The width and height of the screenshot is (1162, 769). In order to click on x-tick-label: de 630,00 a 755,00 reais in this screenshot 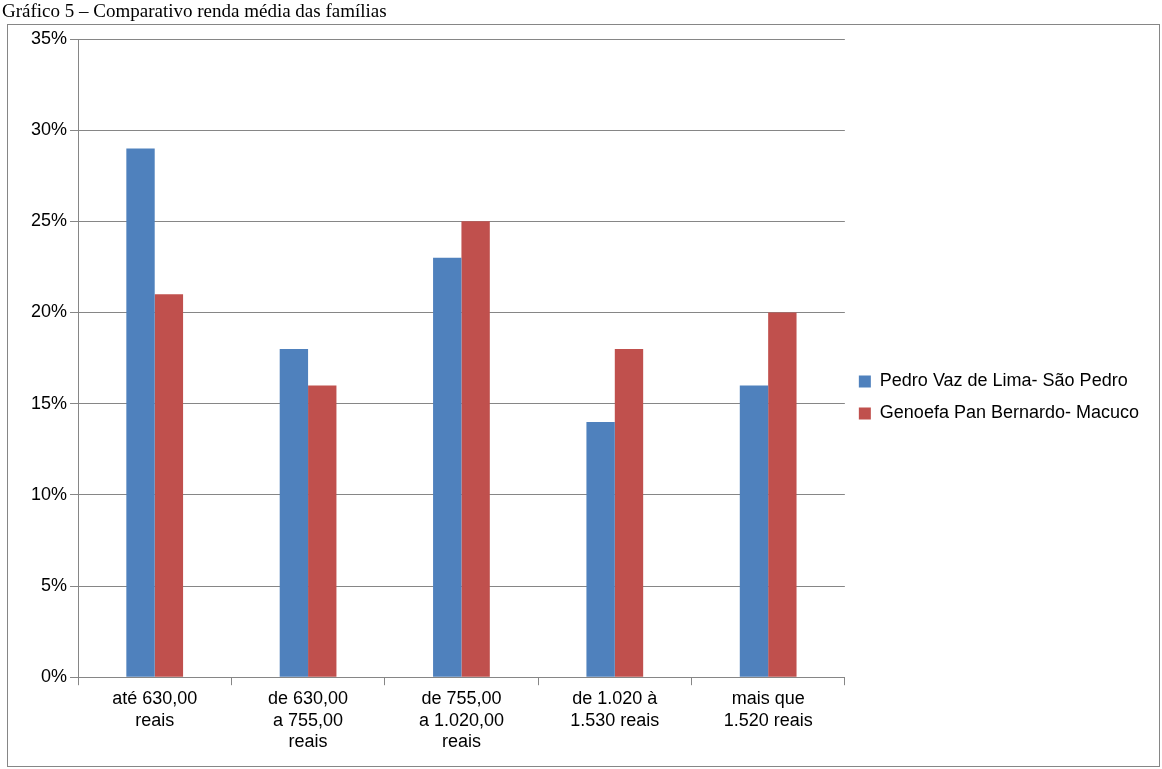, I will do `click(308, 719)`.